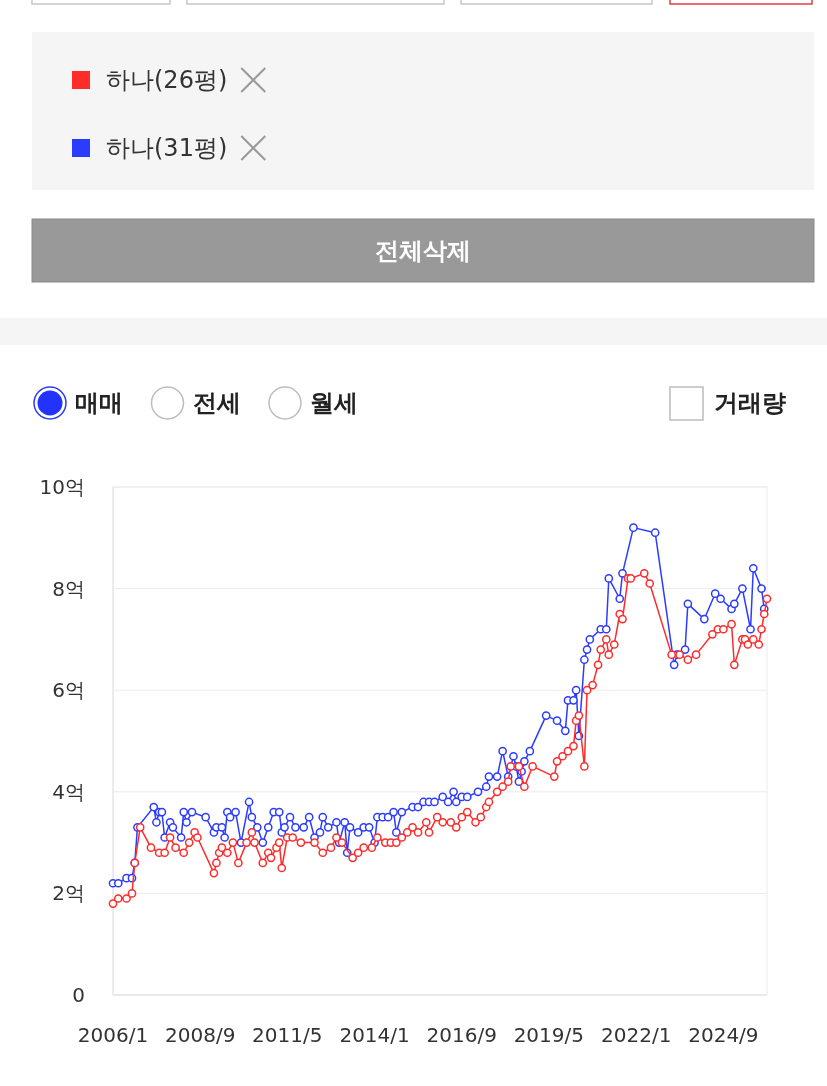 The height and width of the screenshot is (1086, 827). I want to click on y-tick-label: 2억, so click(68, 893).